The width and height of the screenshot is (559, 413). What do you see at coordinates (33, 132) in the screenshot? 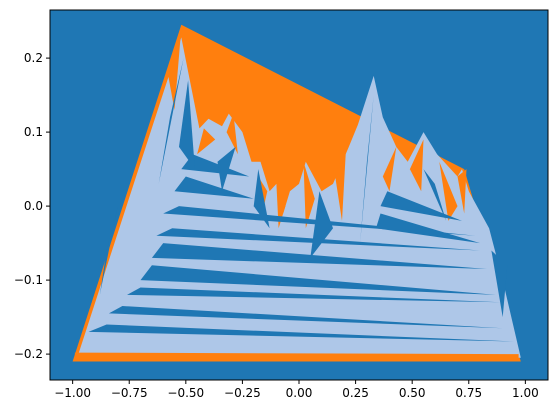
I see `y-tick-label-3: 0.1` at bounding box center [33, 132].